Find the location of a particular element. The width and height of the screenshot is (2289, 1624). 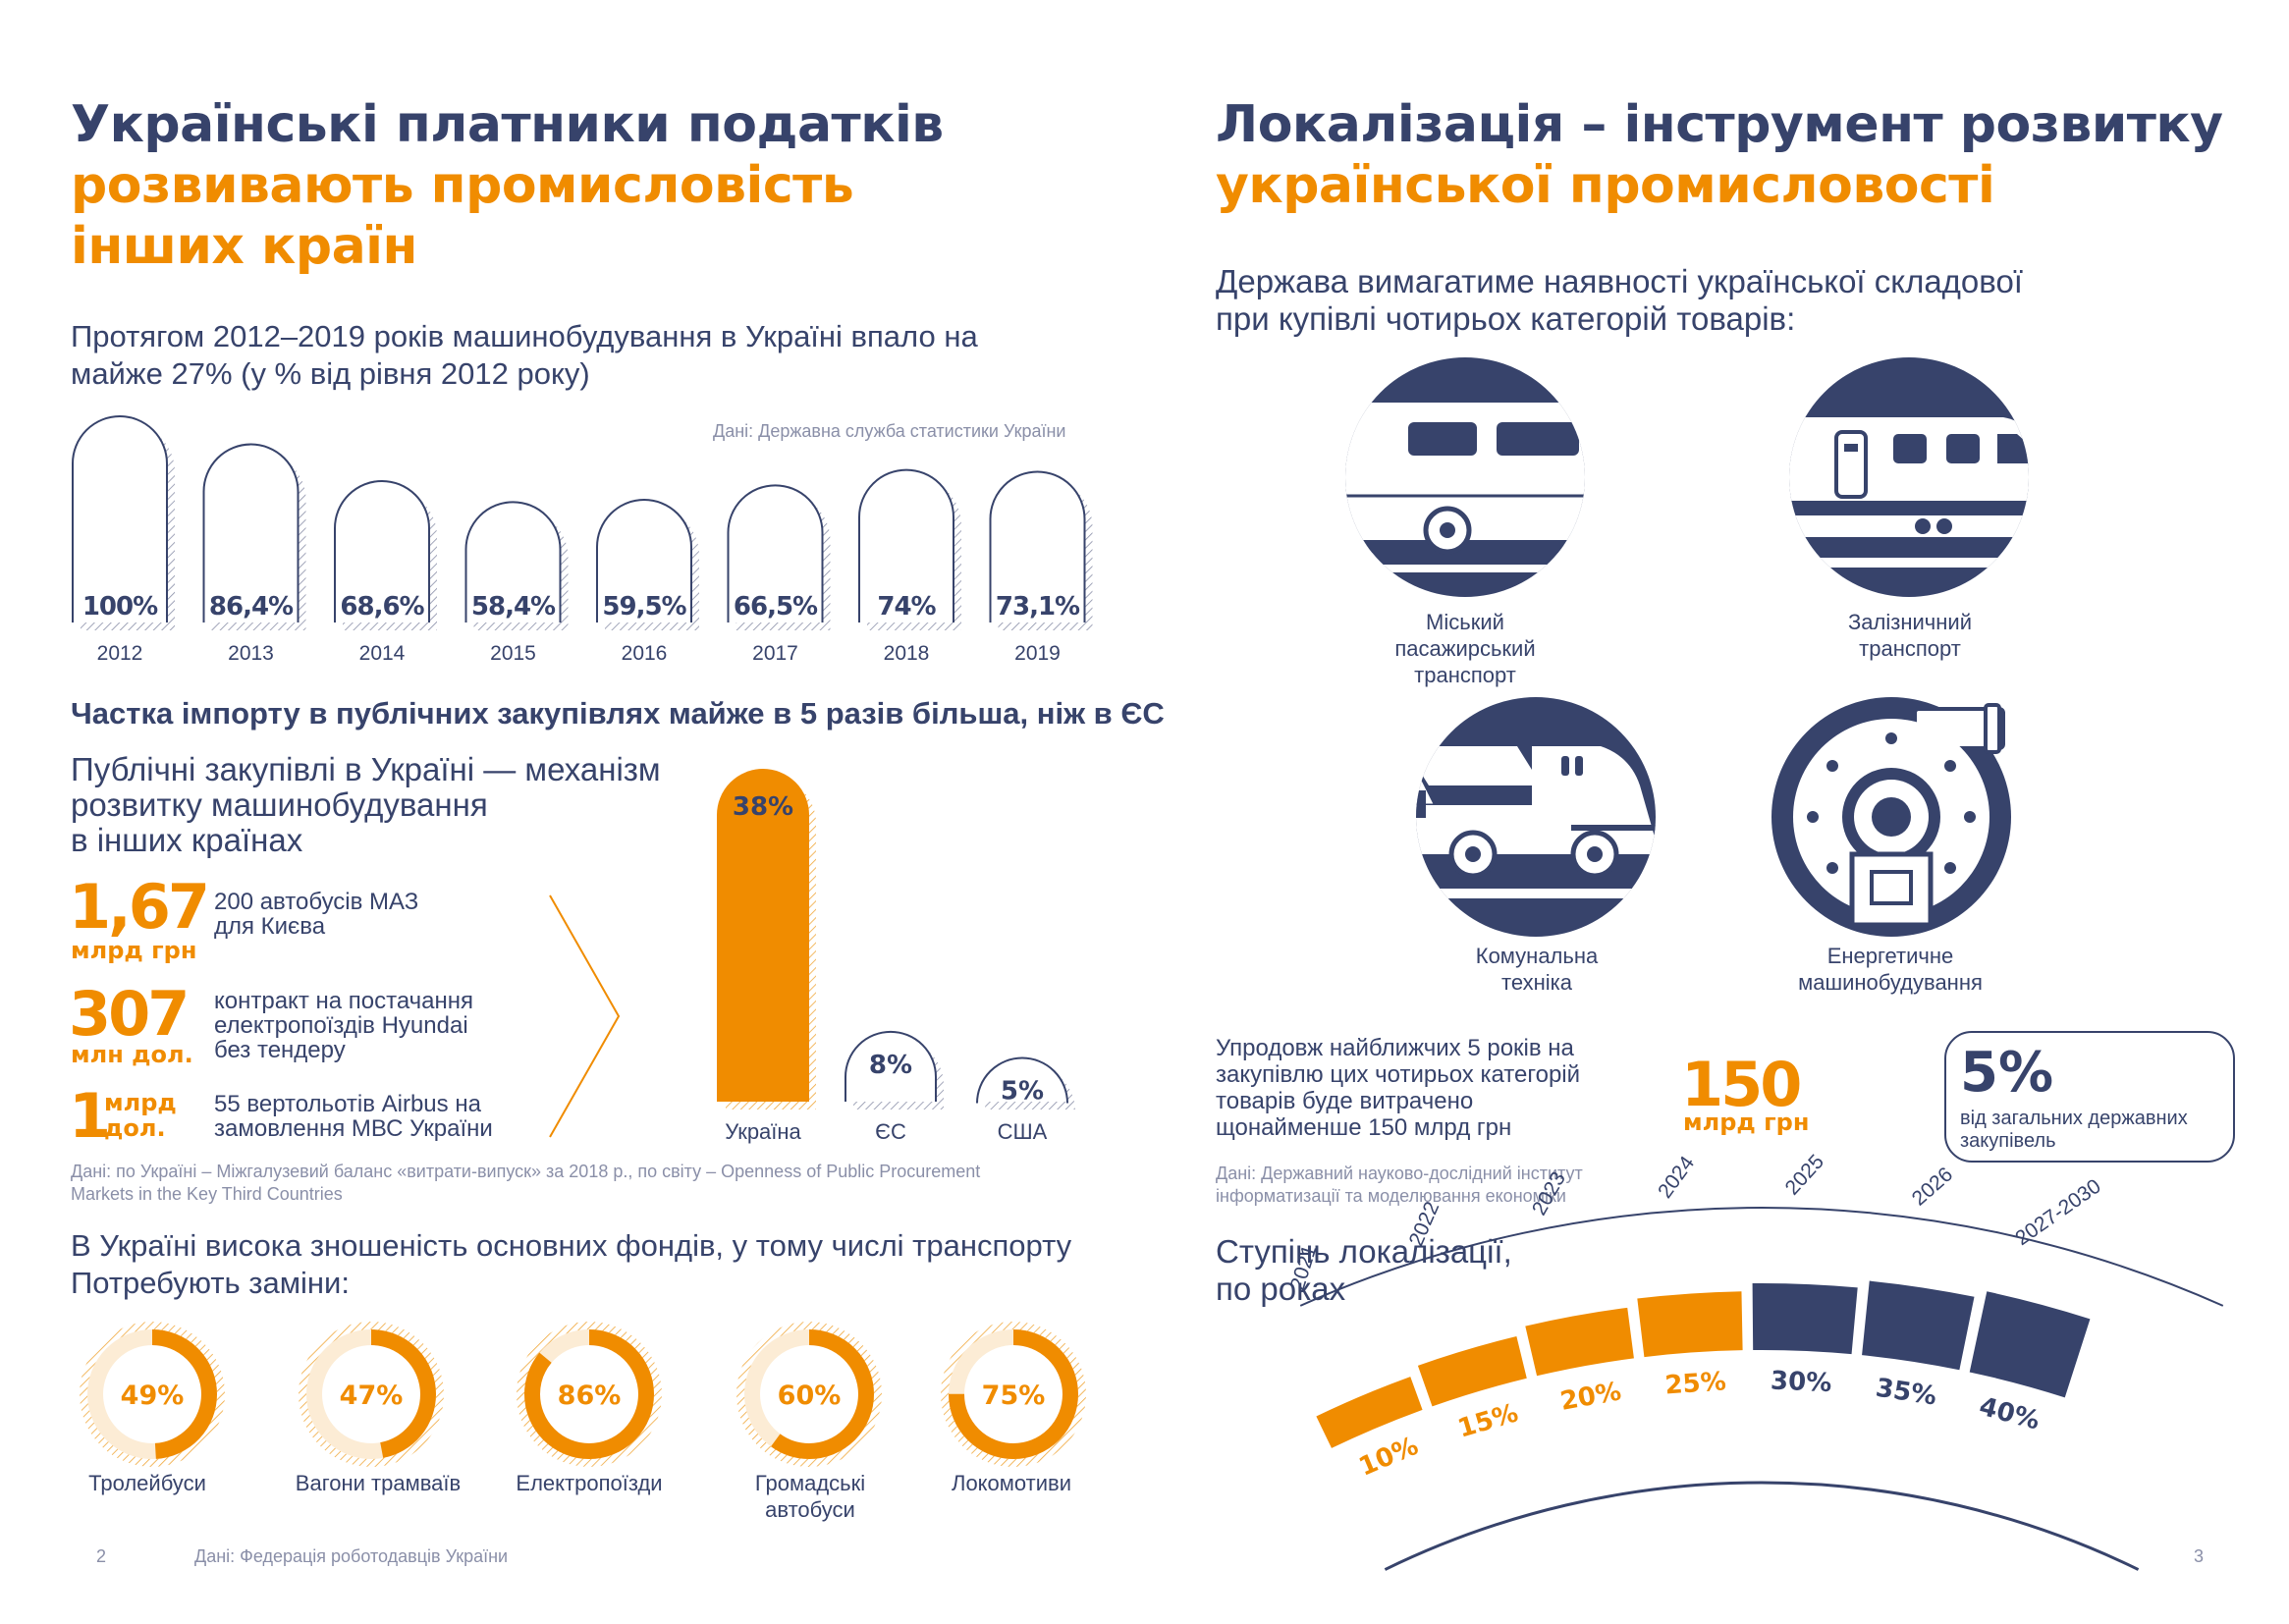

localization-value: 25% is located at coordinates (1695, 1383).